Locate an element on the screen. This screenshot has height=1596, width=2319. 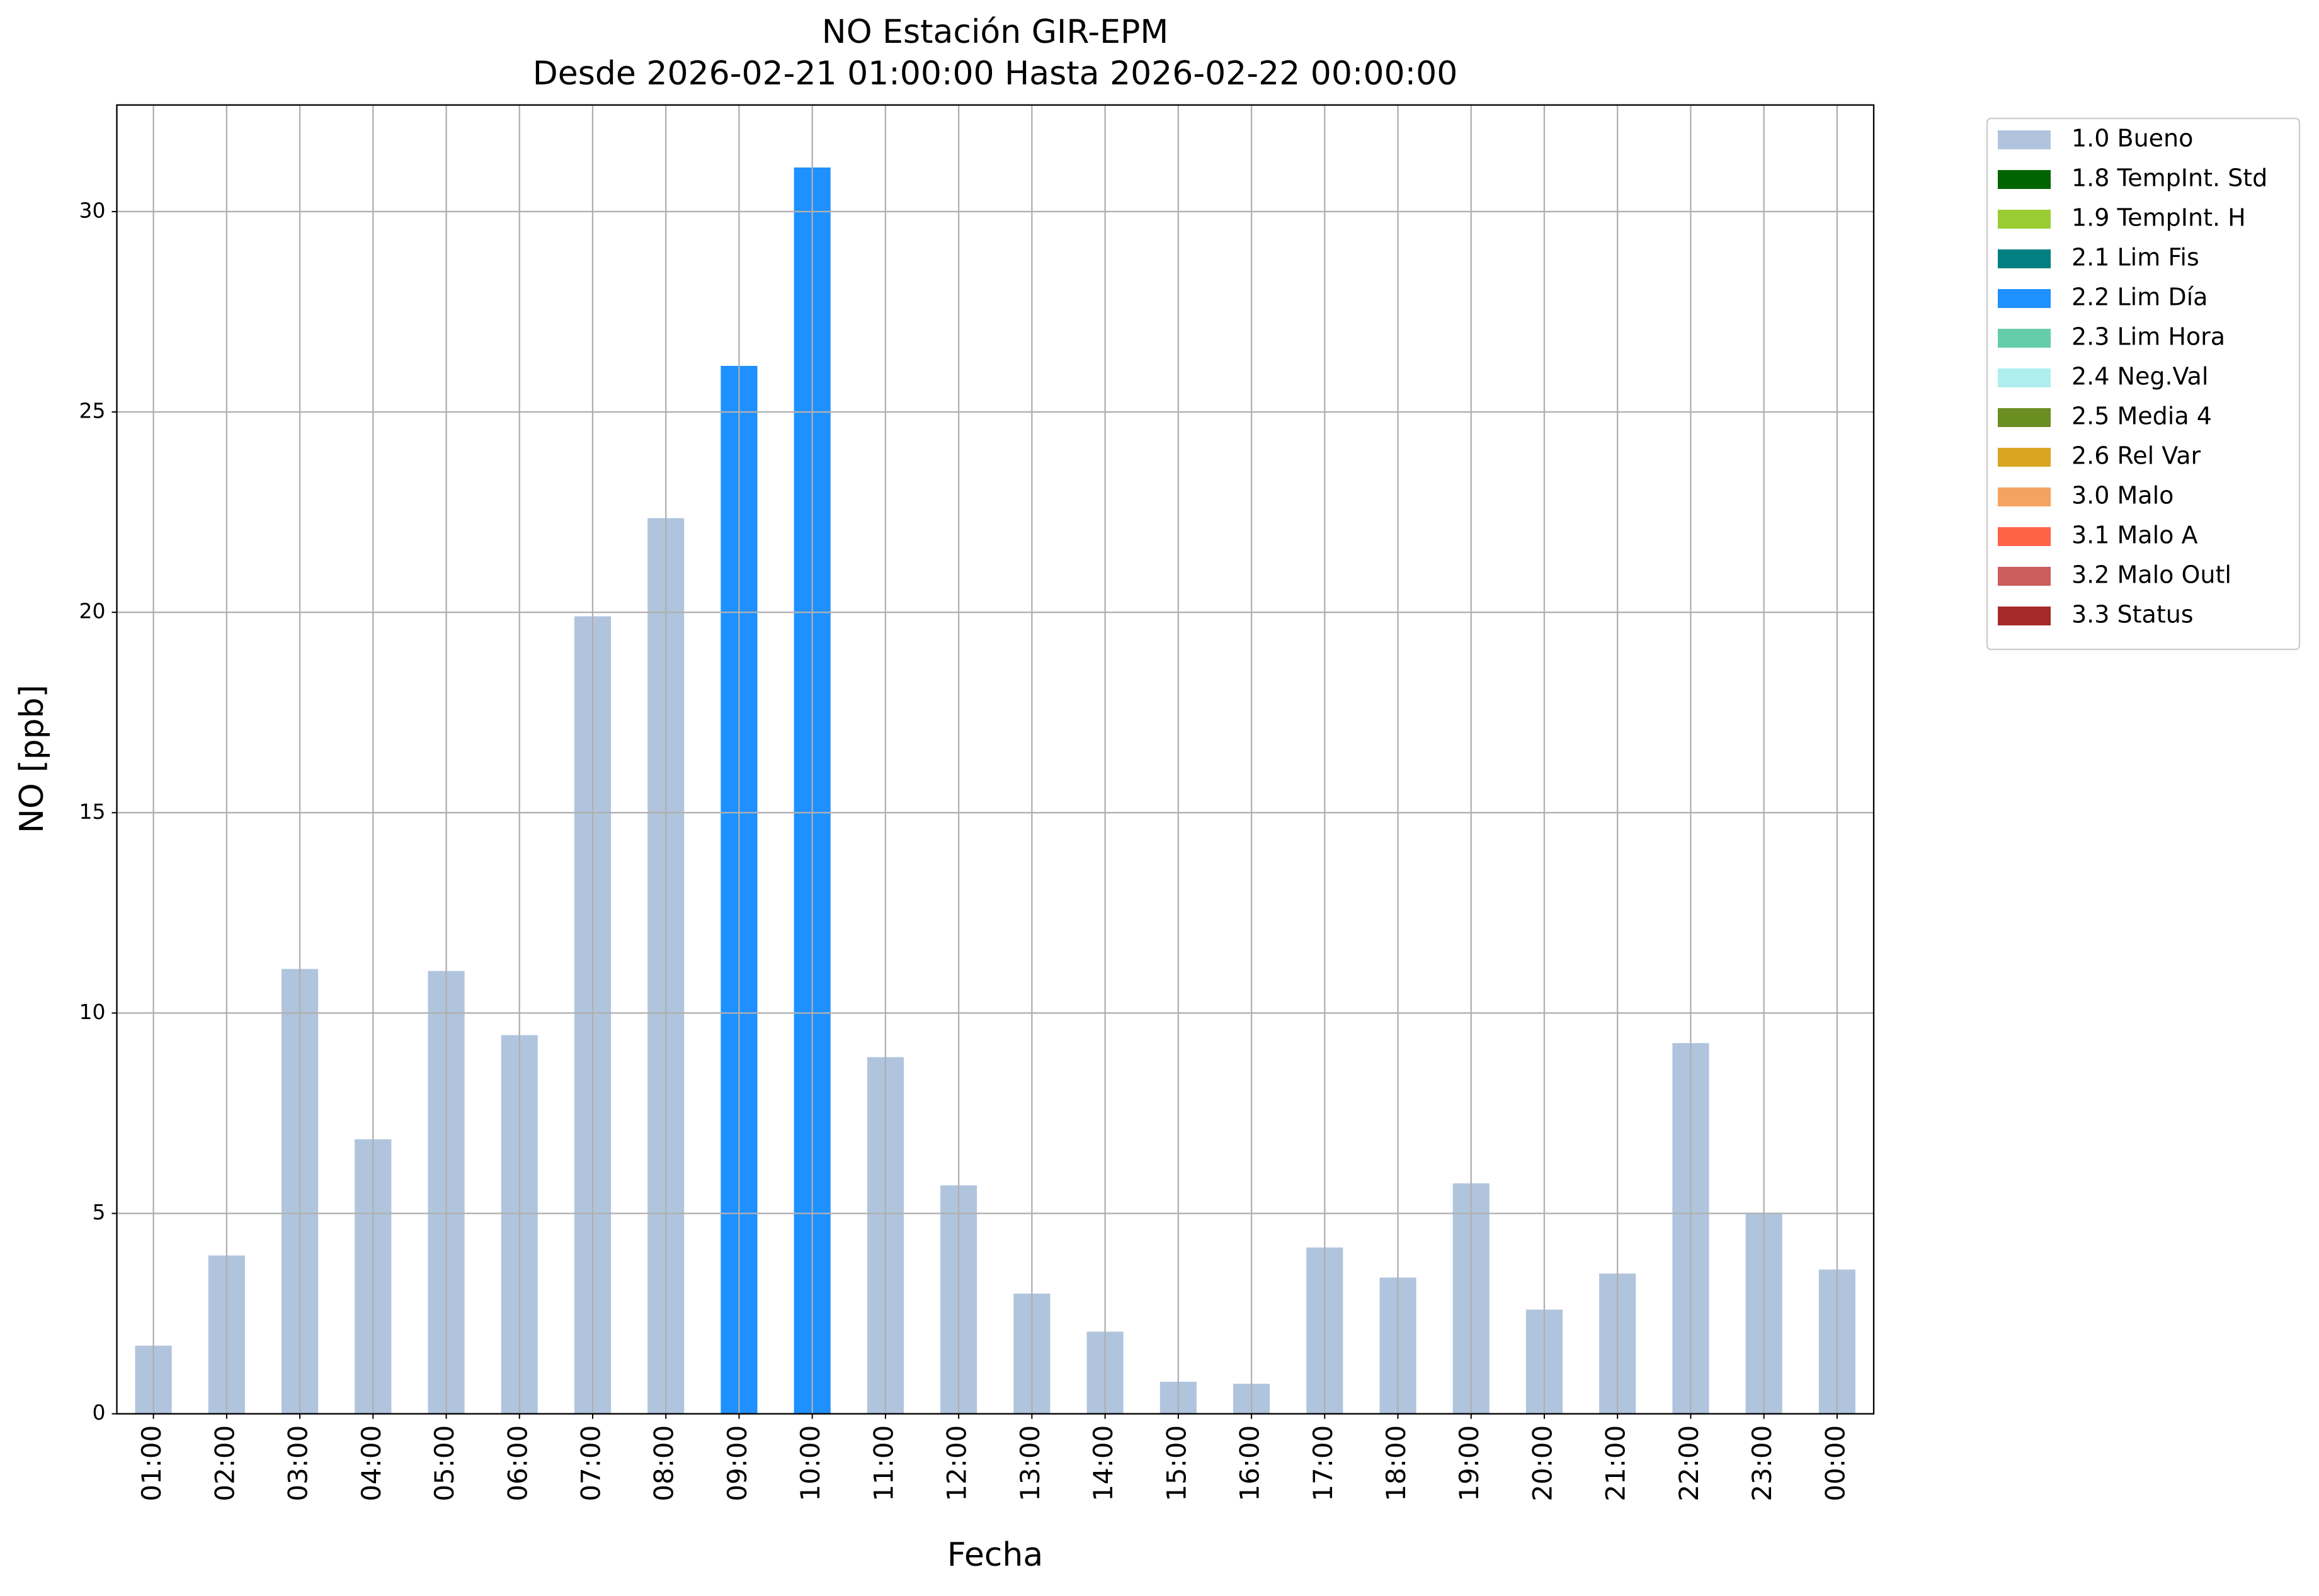
x-tick-label: 10:00 is located at coordinates (810, 1463).